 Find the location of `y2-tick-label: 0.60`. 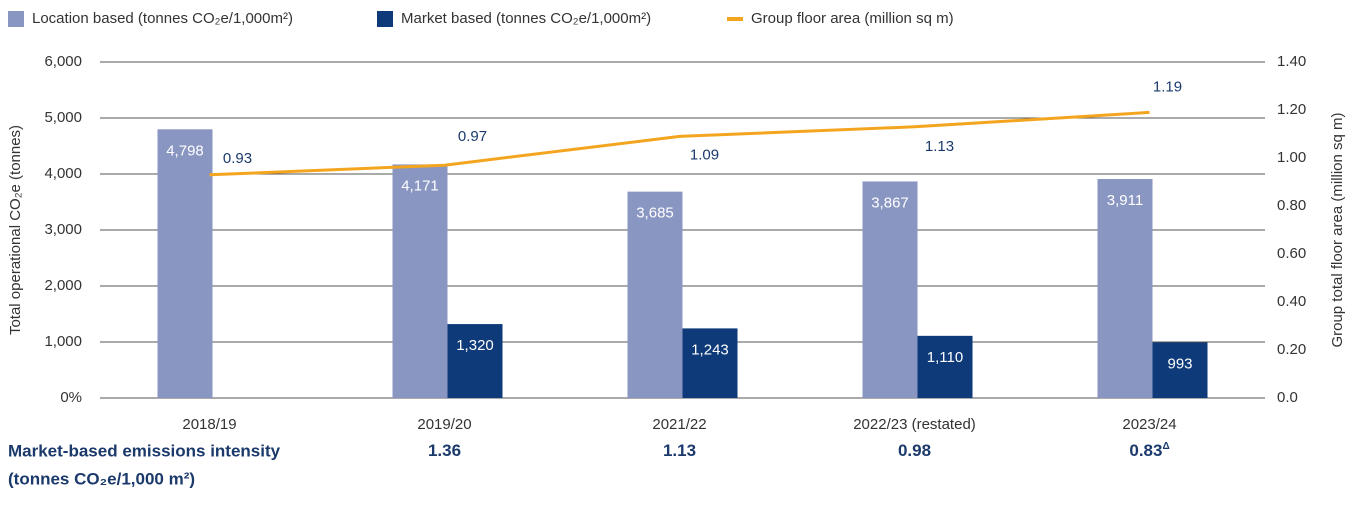

y2-tick-label: 0.60 is located at coordinates (1291, 253).